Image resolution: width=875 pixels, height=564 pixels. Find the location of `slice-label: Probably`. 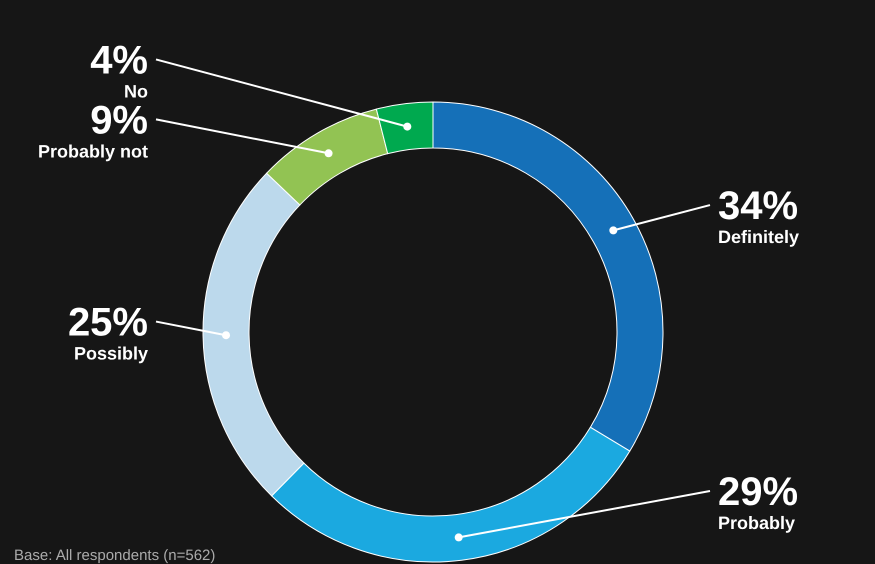

slice-label: Probably is located at coordinates (757, 523).